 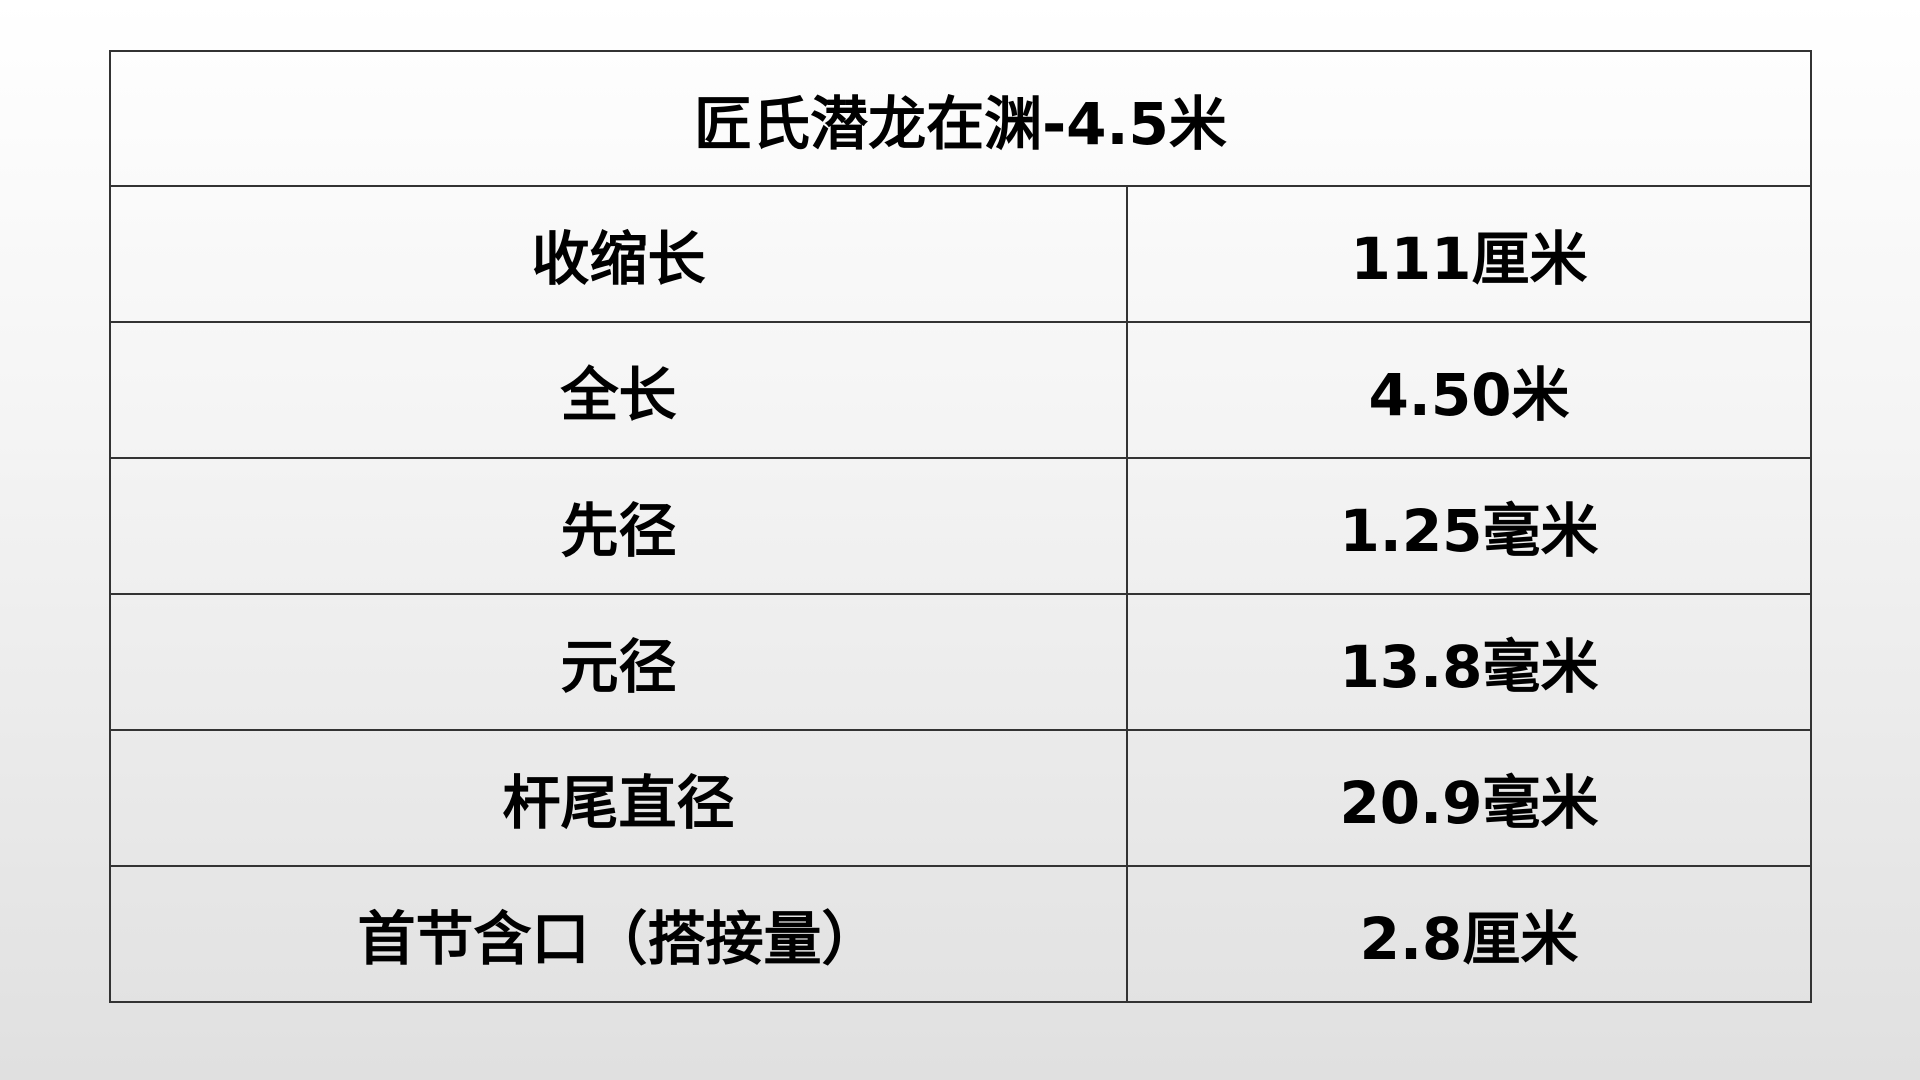 What do you see at coordinates (618, 662) in the screenshot?
I see `row-label: 元径` at bounding box center [618, 662].